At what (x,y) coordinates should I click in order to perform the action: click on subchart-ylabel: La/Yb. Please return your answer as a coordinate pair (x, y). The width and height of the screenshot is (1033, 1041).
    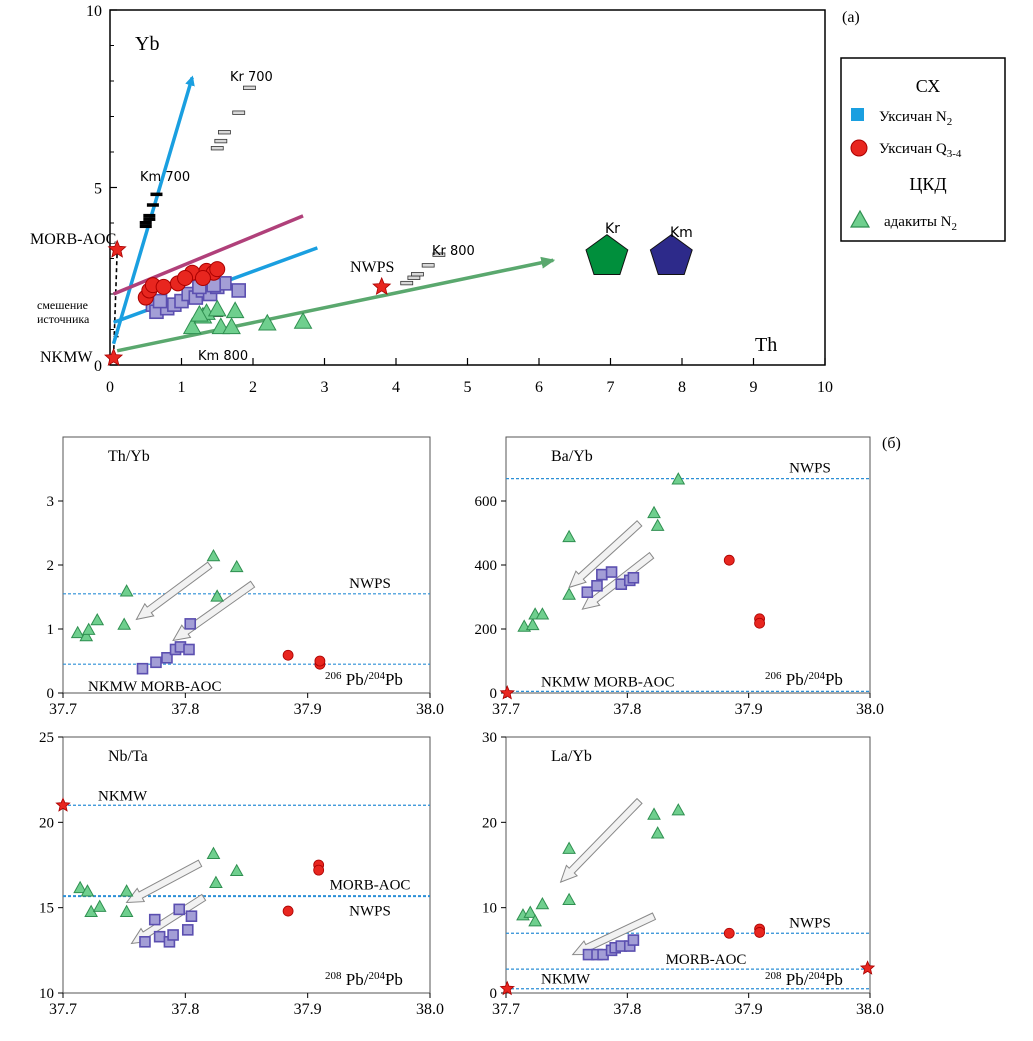
    Looking at the image, I should click on (571, 756).